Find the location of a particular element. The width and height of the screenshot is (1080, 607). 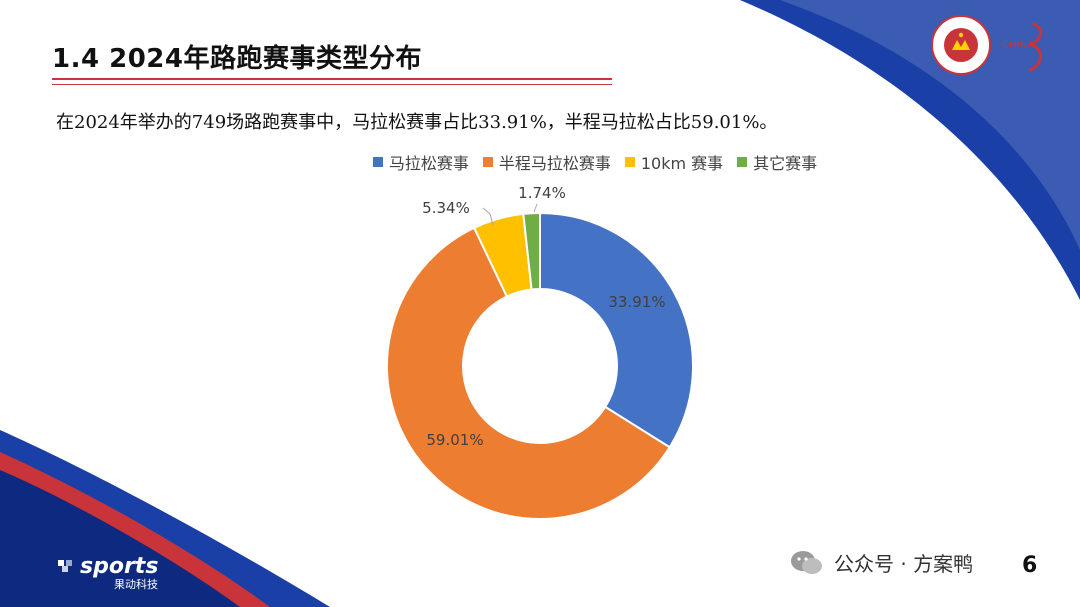

top-right-band-highlight is located at coordinates (930, 125).